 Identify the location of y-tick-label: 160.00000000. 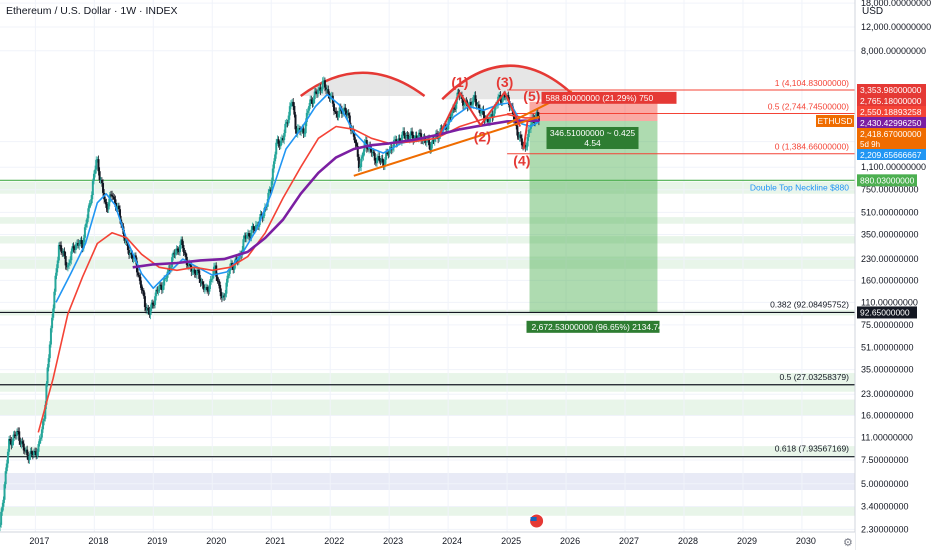
(890, 280).